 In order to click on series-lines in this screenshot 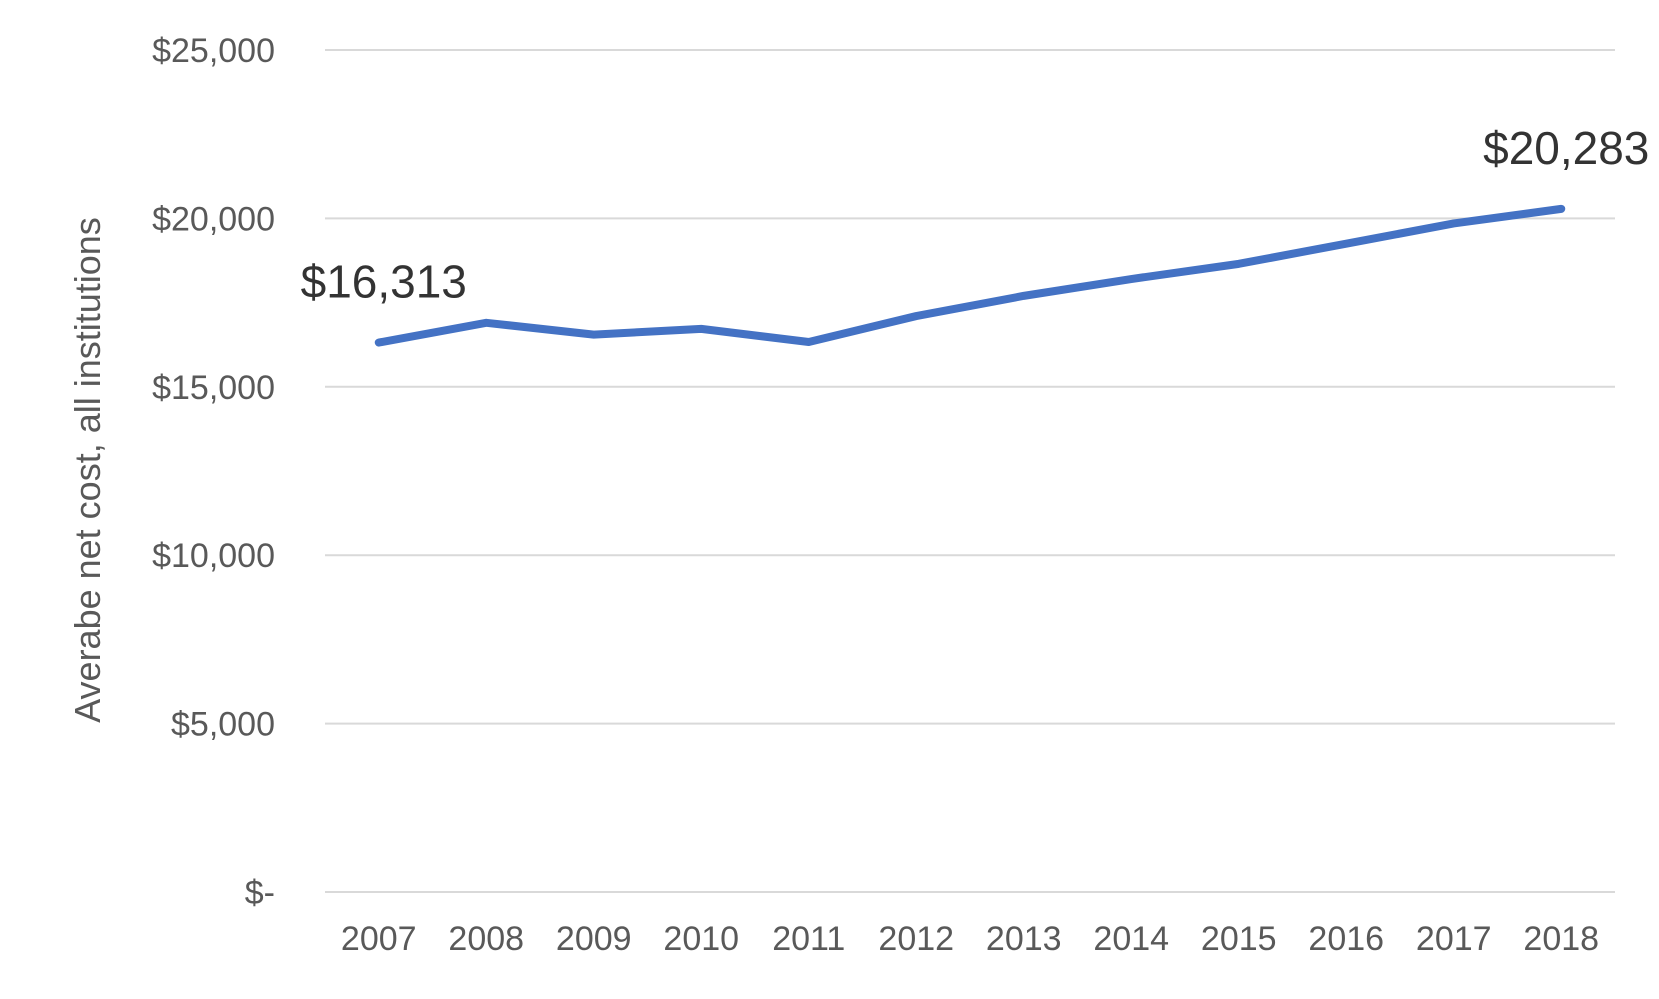, I will do `click(970, 275)`.